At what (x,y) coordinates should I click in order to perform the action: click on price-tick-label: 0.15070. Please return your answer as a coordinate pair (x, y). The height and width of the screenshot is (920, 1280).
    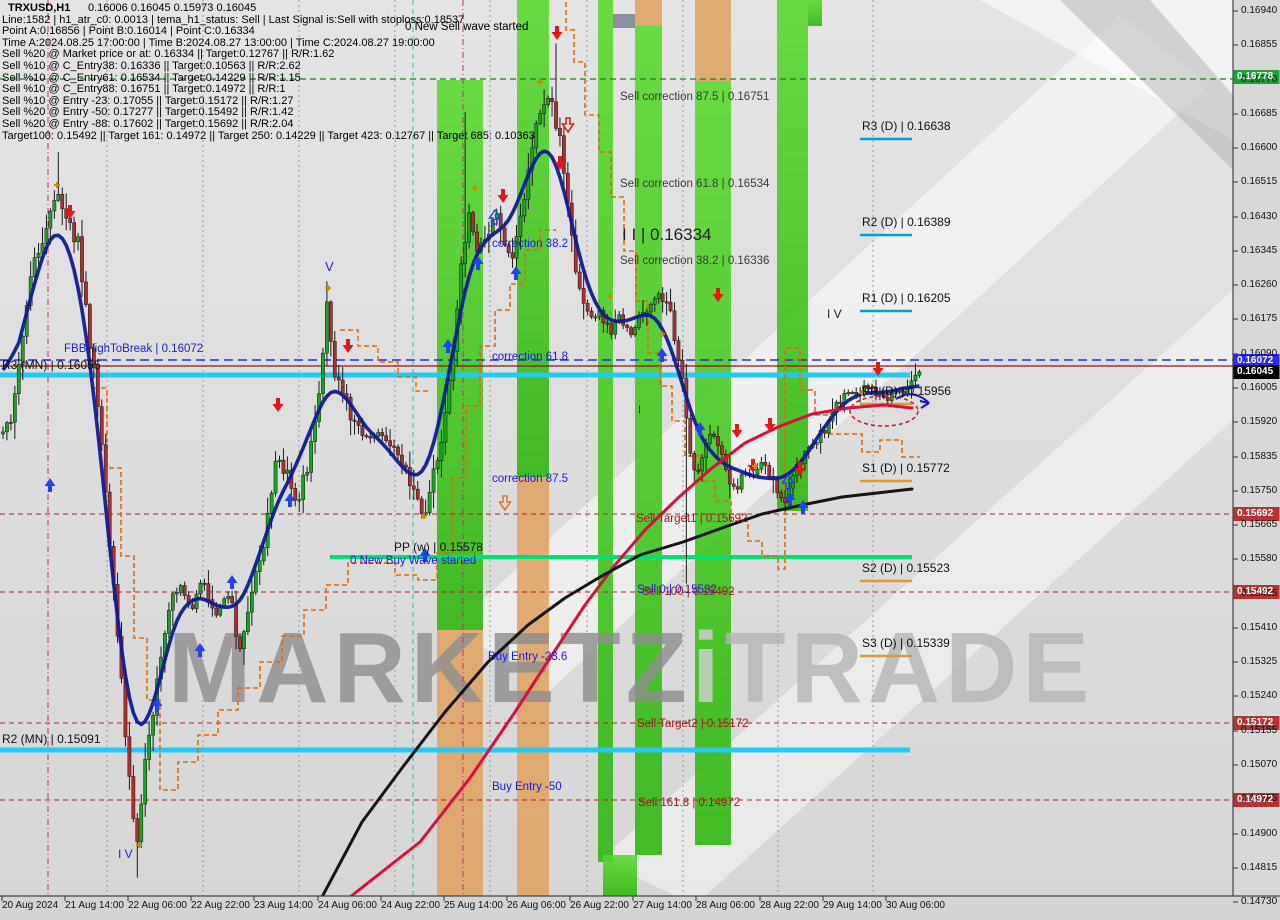
    Looking at the image, I should click on (1259, 764).